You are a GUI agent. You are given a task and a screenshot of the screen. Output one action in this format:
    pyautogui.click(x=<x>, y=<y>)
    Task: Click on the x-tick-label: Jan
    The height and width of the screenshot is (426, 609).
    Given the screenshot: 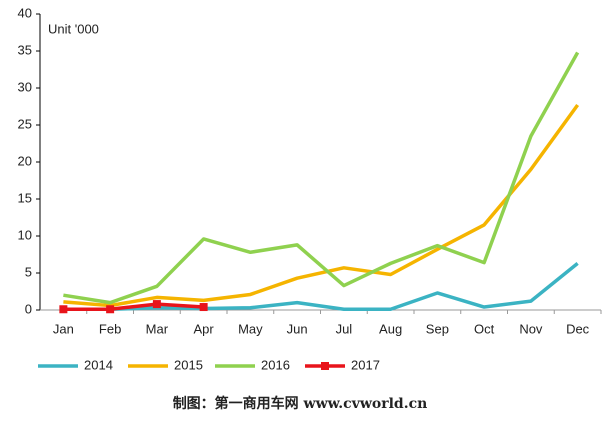 What is the action you would take?
    pyautogui.click(x=63, y=328)
    